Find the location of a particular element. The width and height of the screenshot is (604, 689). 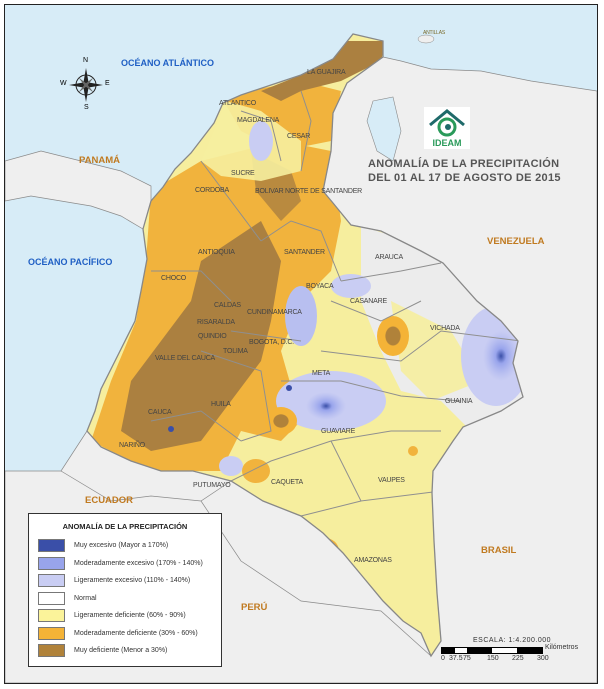

compass-rose-icon is located at coordinates (86, 85).